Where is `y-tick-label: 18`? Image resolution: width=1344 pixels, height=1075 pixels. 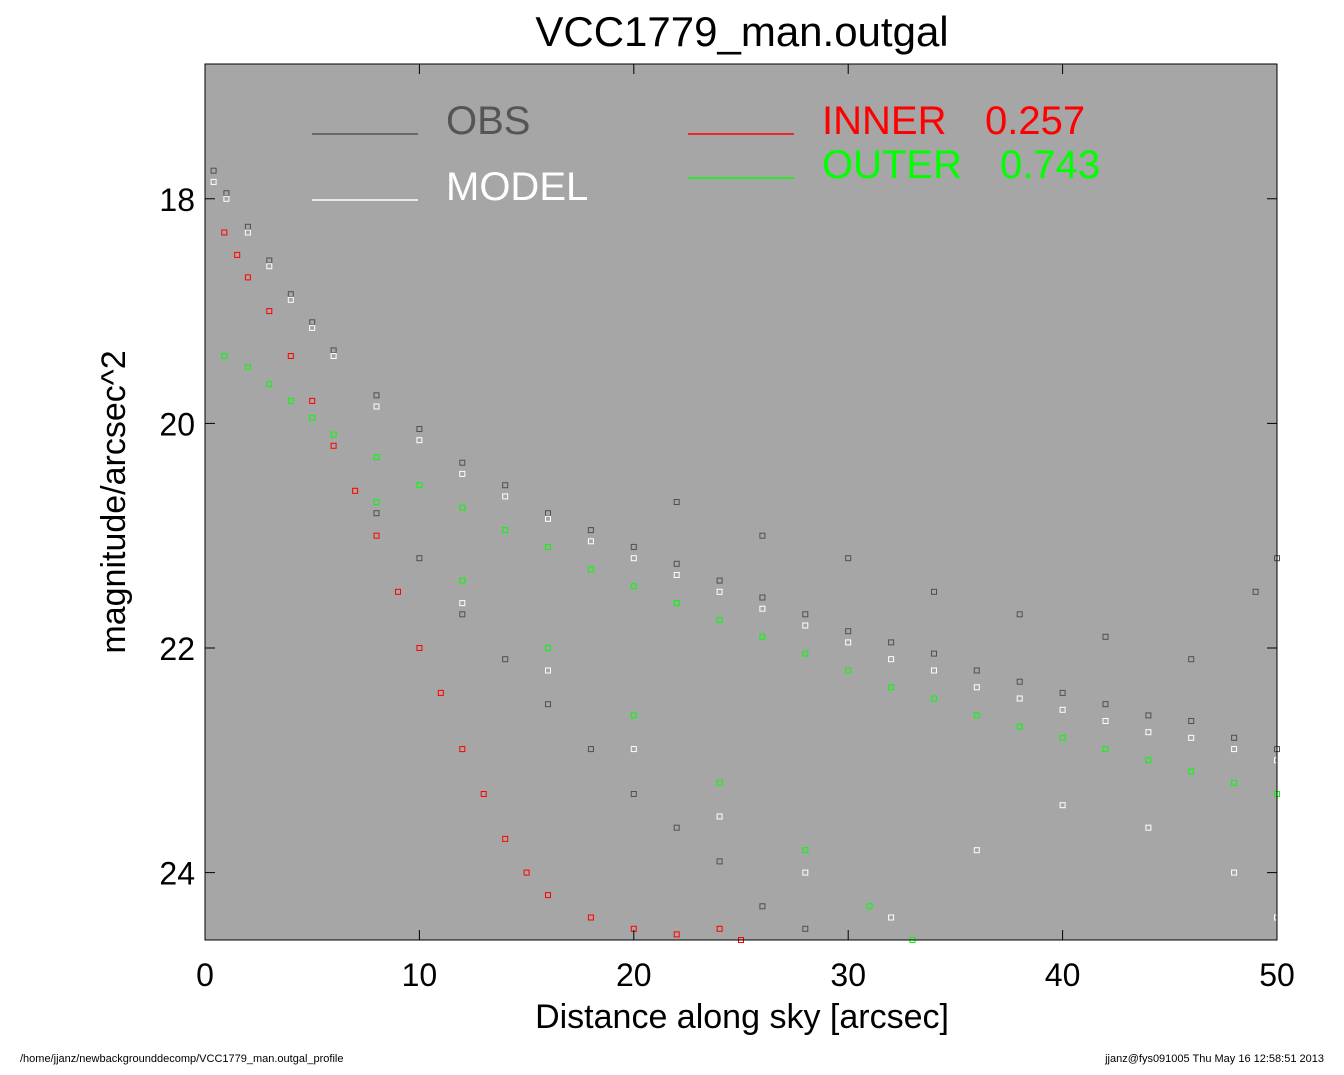 y-tick-label: 18 is located at coordinates (177, 200).